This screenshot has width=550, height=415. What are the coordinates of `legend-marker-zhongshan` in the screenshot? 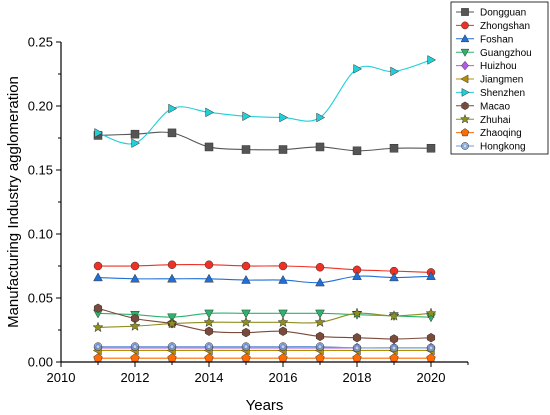 It's located at (465, 25).